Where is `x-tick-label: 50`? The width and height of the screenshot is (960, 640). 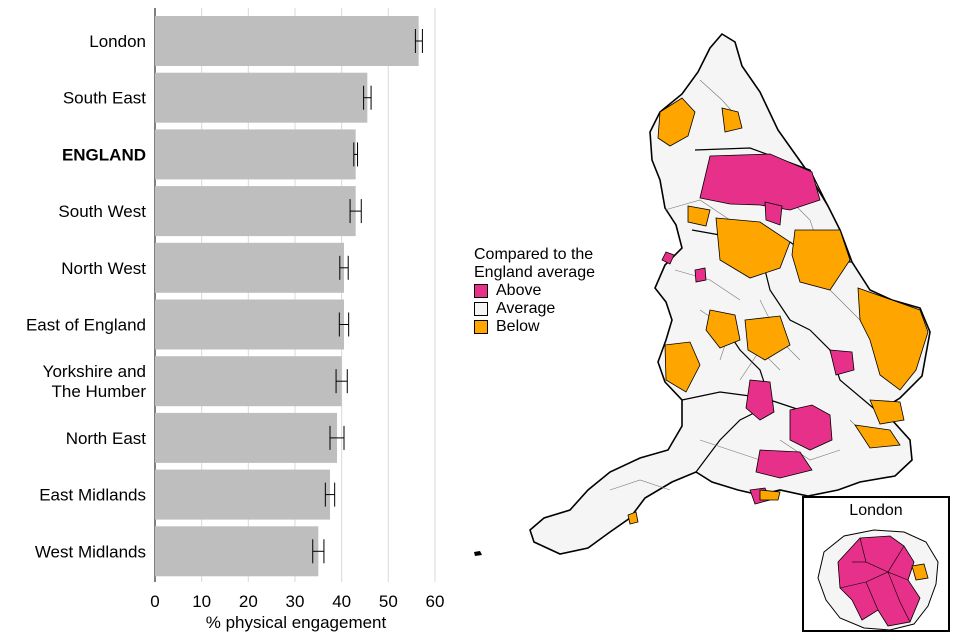
x-tick-label: 50 is located at coordinates (388, 601).